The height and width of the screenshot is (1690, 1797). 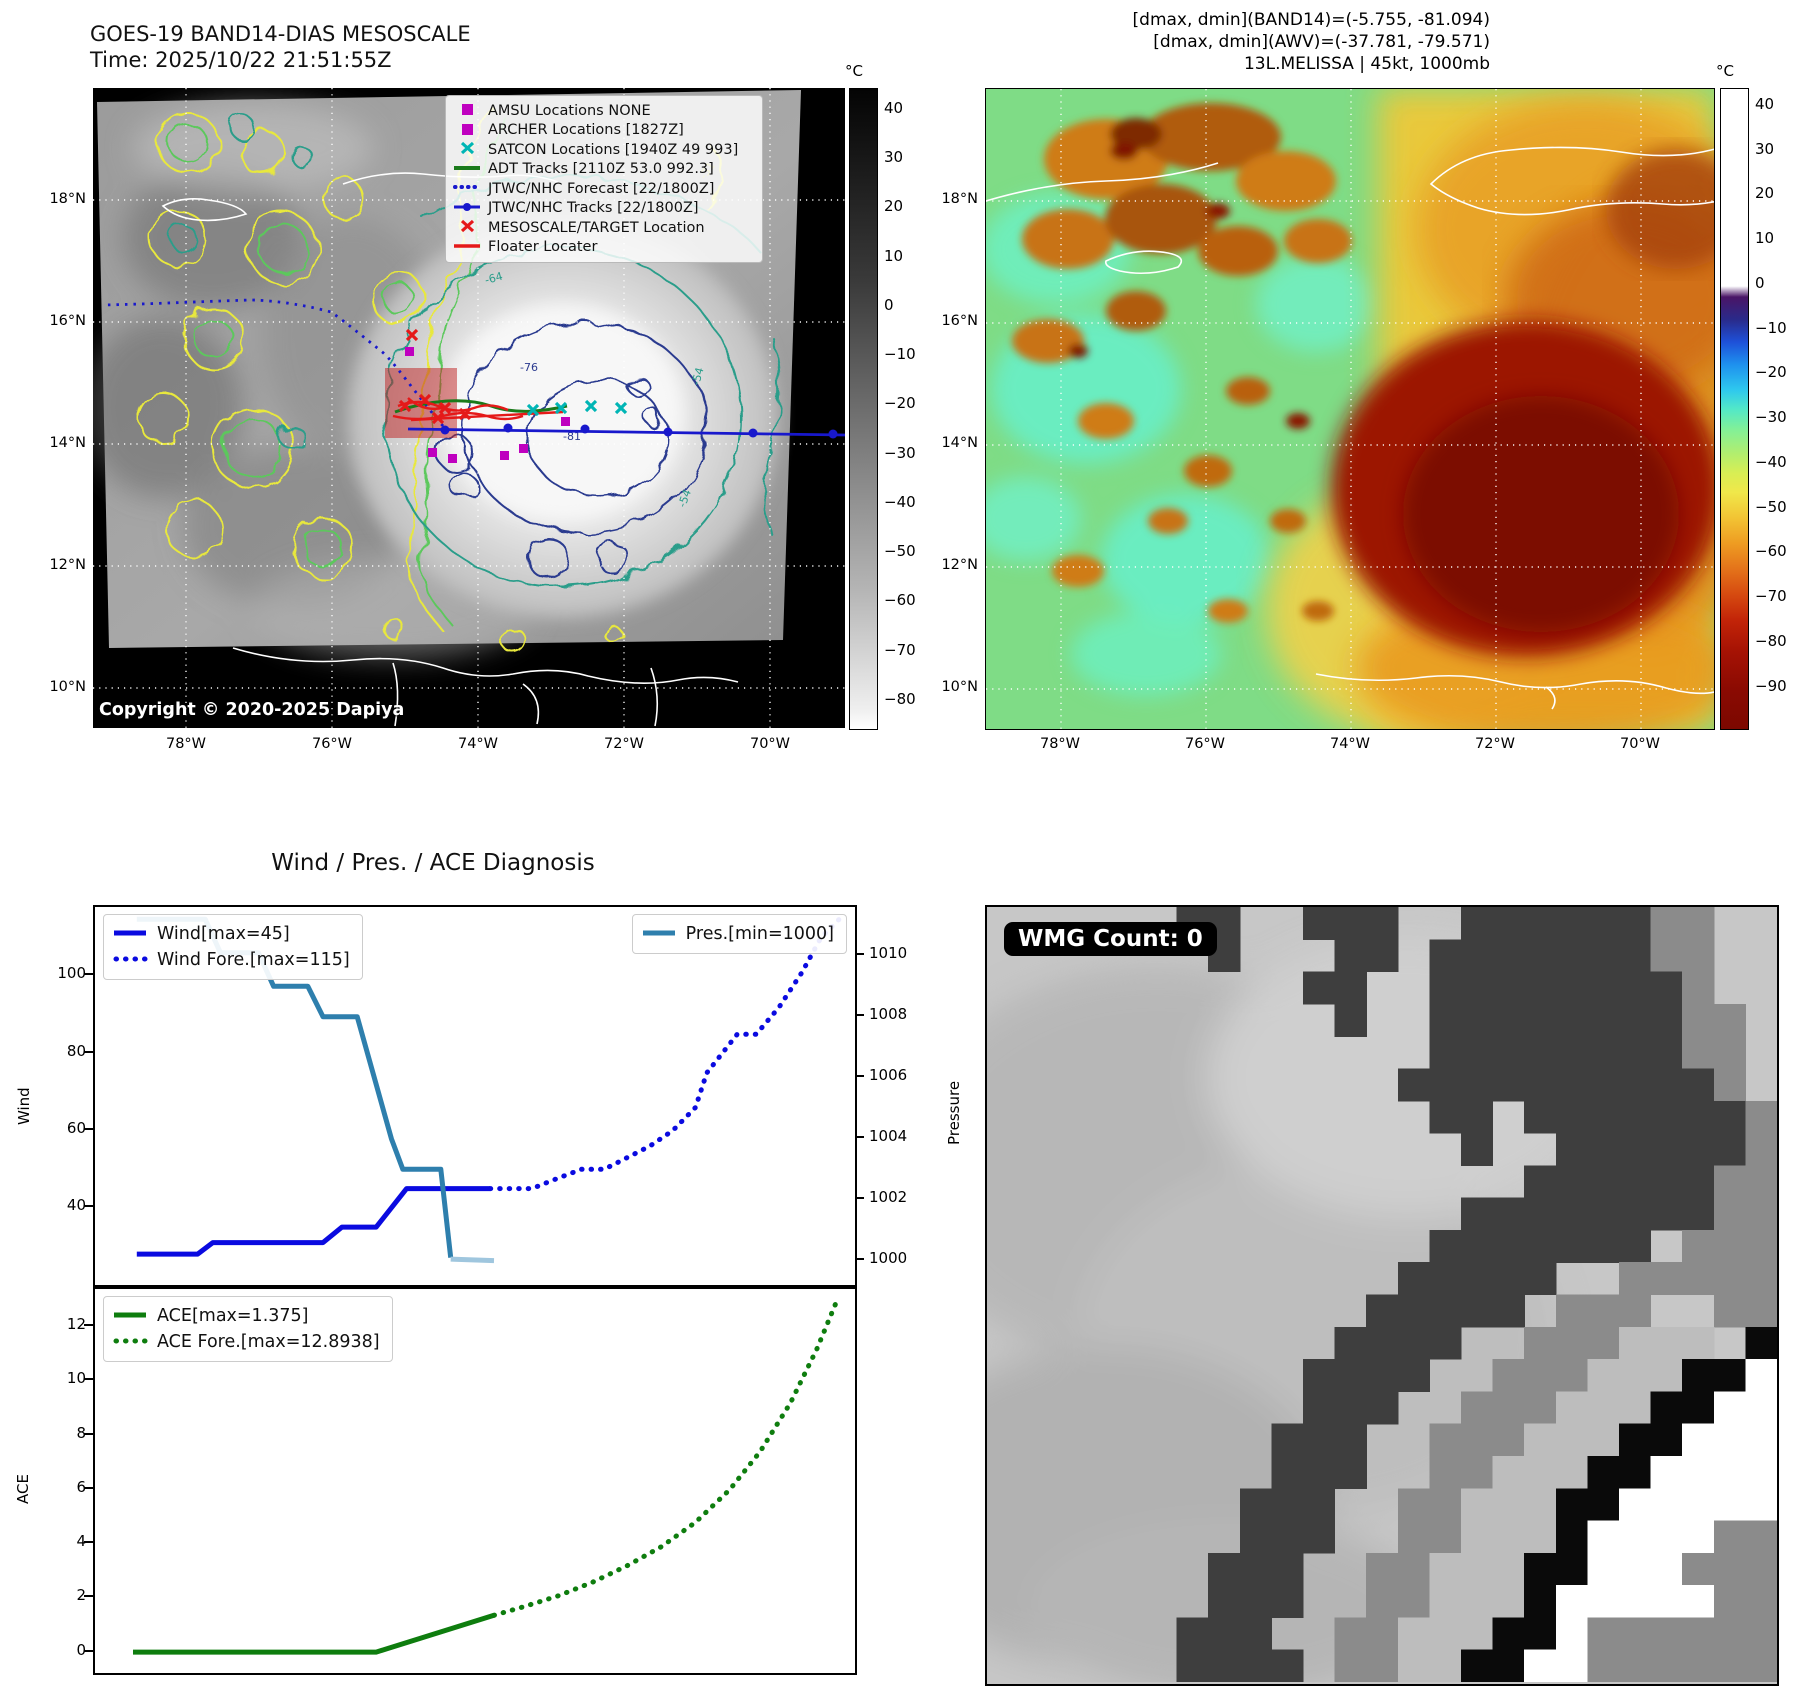 I want to click on magenta-square-icon, so click(x=467, y=130).